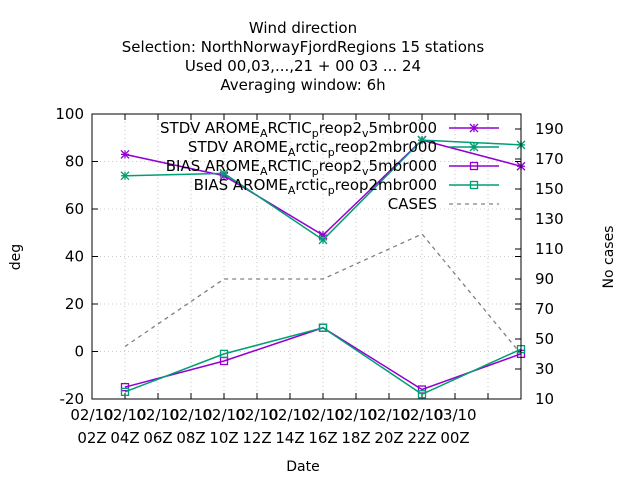 This screenshot has width=640, height=480. What do you see at coordinates (289, 438) in the screenshot?
I see `x-tick-label: 14Z` at bounding box center [289, 438].